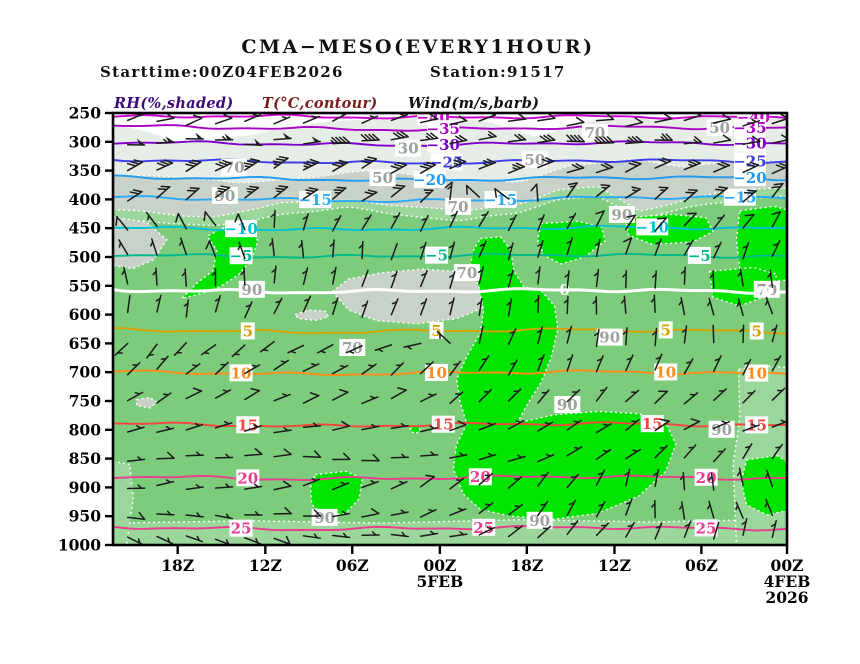 The width and height of the screenshot is (860, 664). What do you see at coordinates (474, 103) in the screenshot?
I see `legend-wind-label: Wind(m/s,barb)` at bounding box center [474, 103].